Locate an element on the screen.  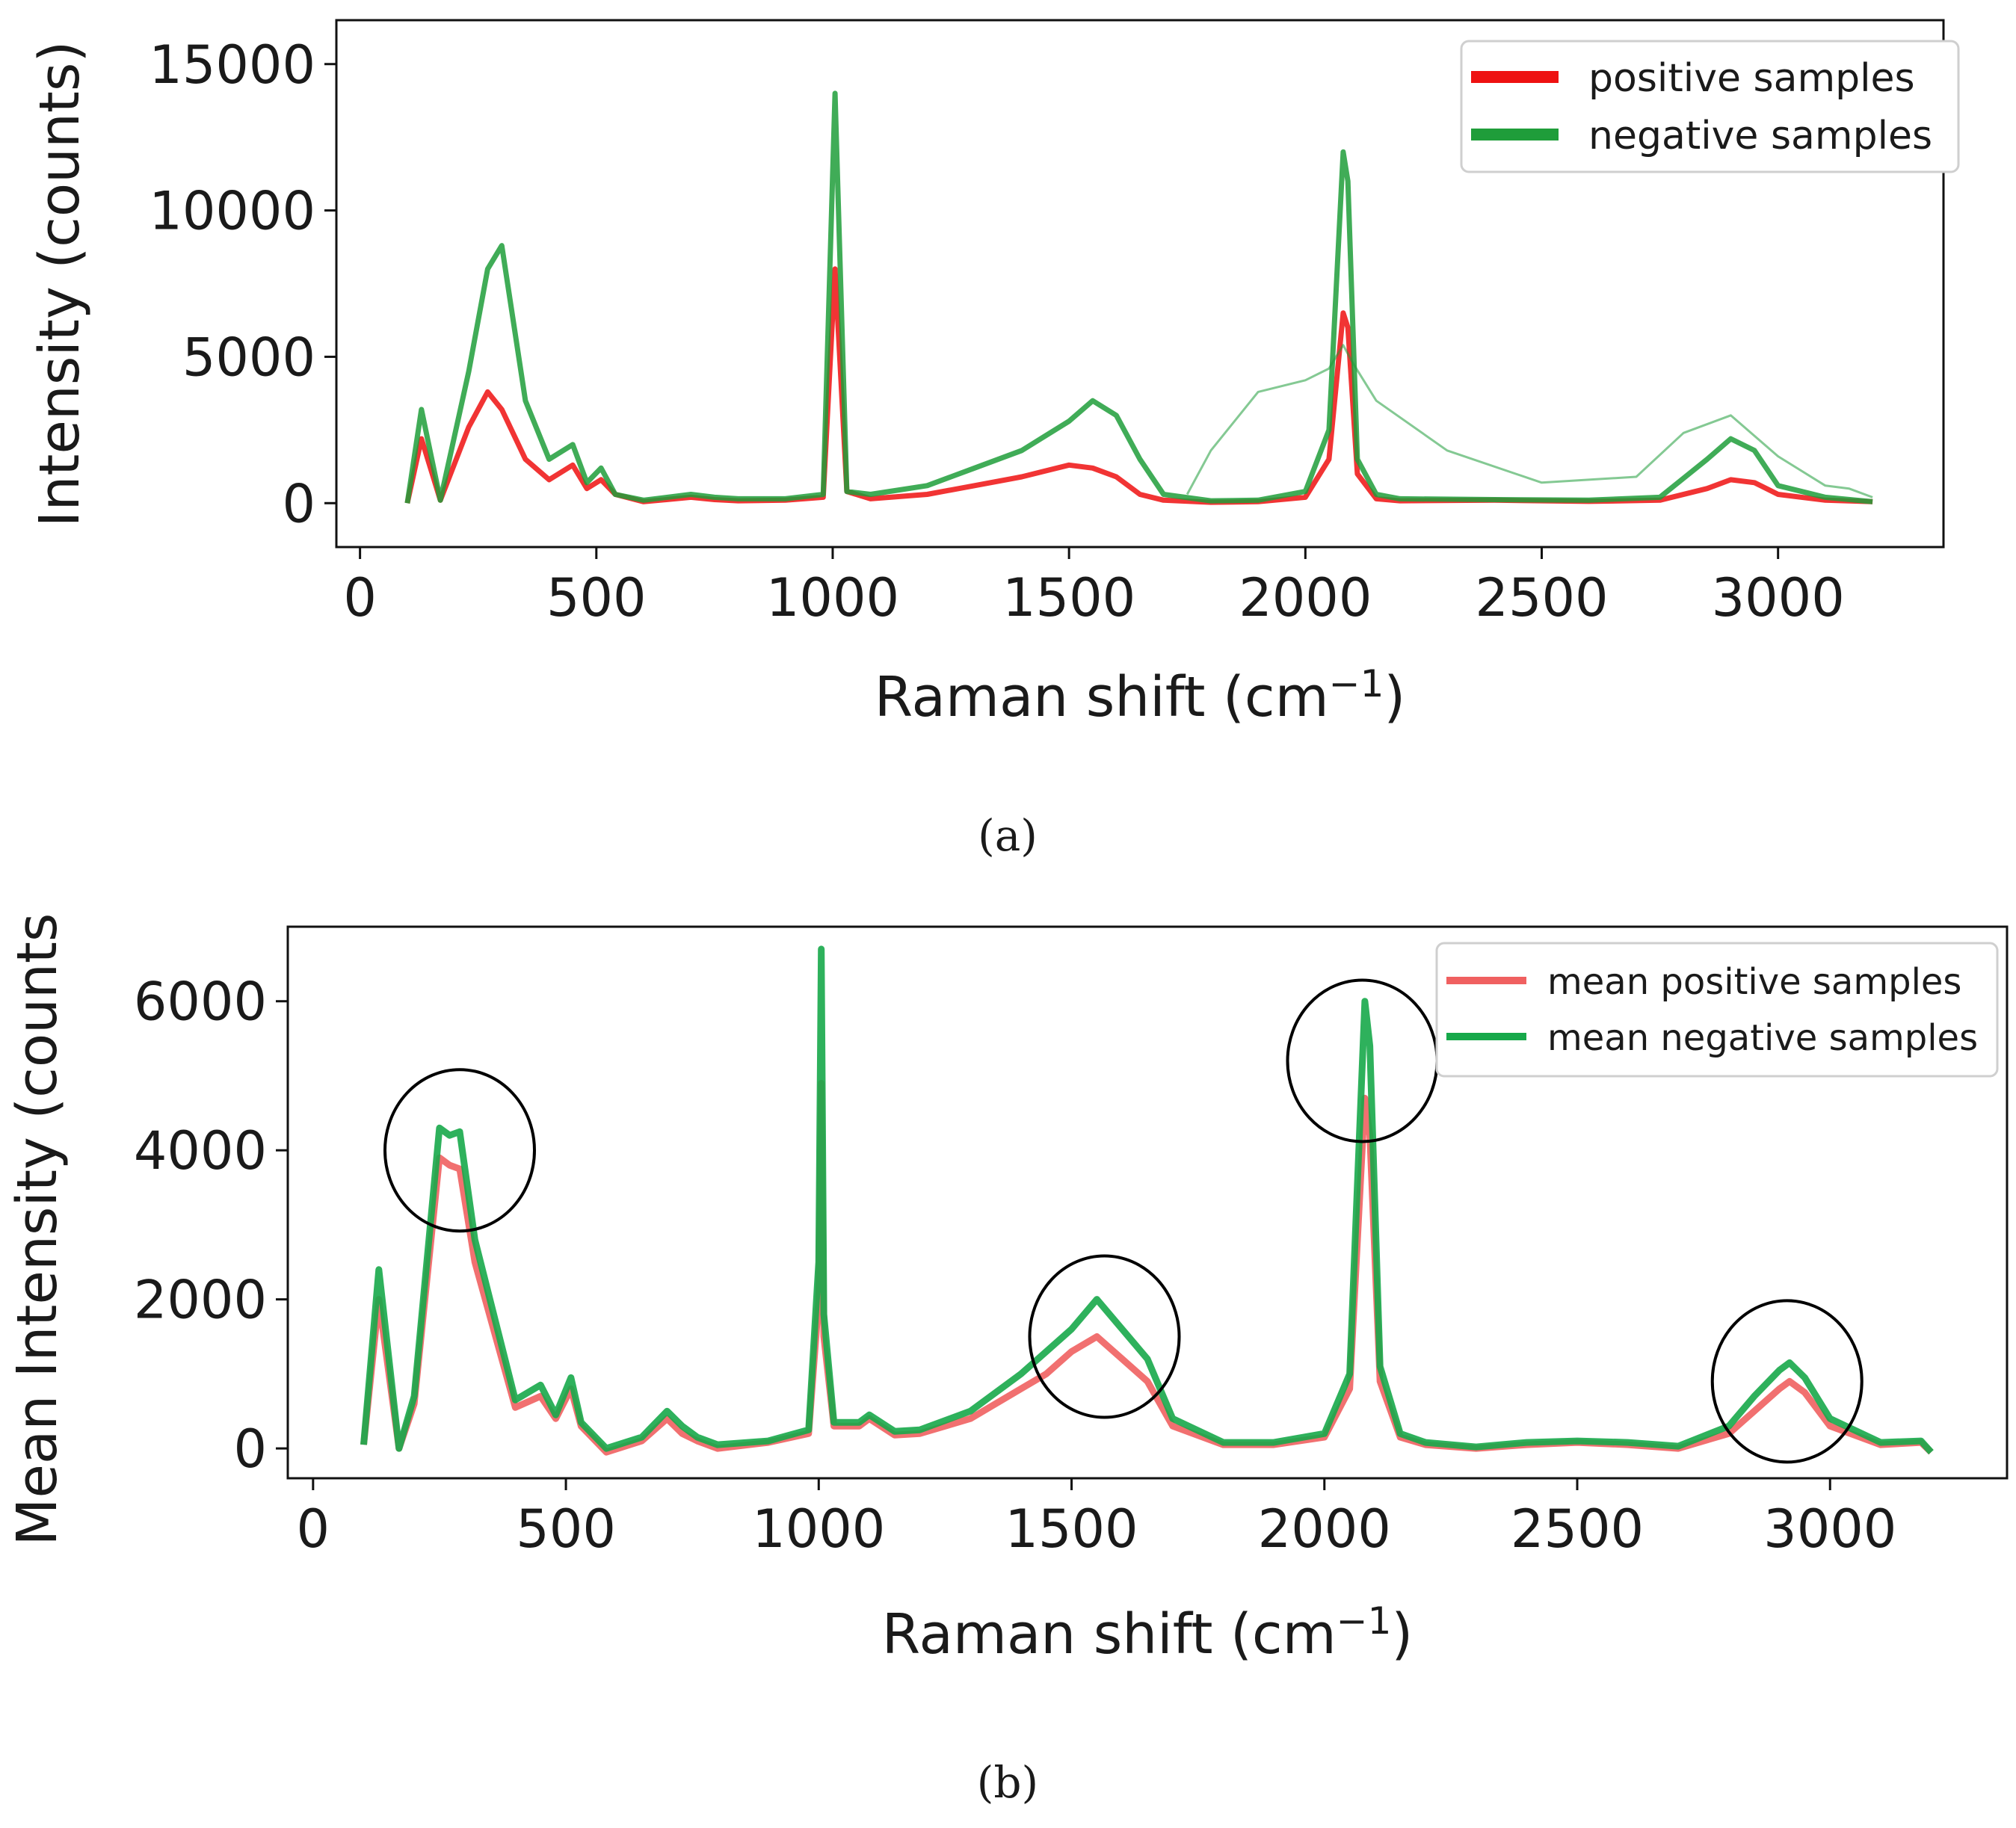
legend-label-mean-positive: mean positive samples is located at coordinates (1754, 982).